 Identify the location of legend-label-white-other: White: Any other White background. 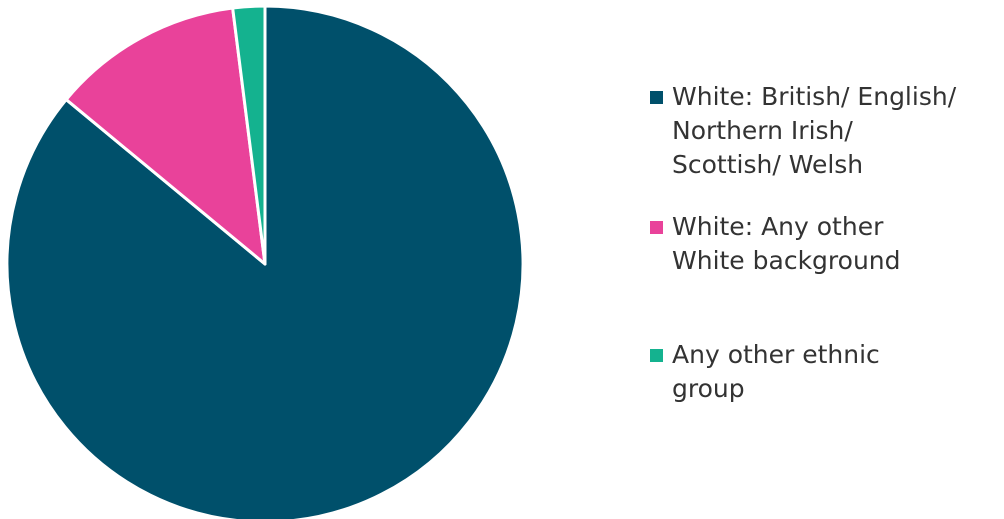
(786, 243).